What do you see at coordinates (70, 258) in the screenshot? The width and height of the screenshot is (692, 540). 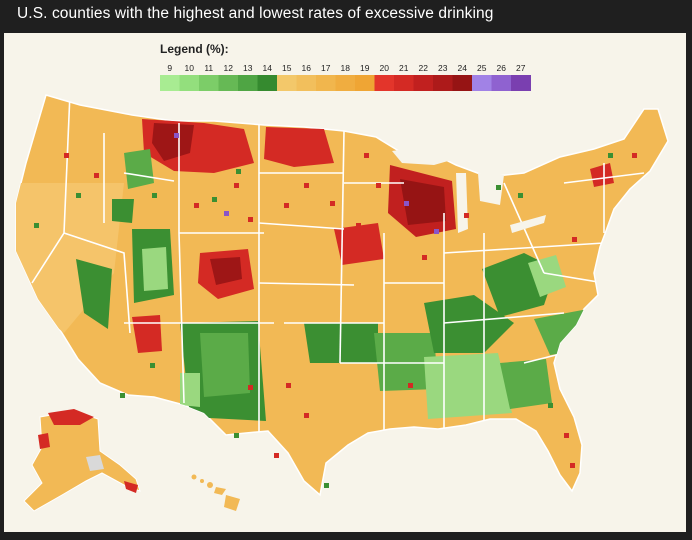 I see `region-west-light` at bounding box center [70, 258].